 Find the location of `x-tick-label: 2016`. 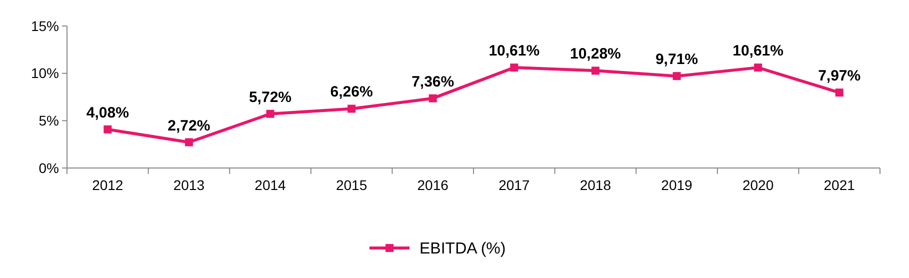

x-tick-label: 2016 is located at coordinates (433, 185).